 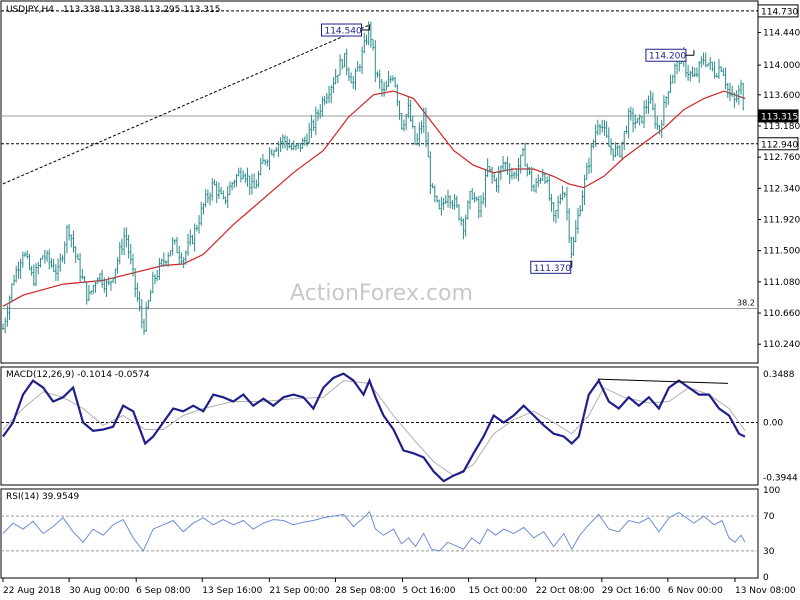 What do you see at coordinates (780, 427) in the screenshot?
I see `macd-axis: 0.3488 0.00 -0.3944` at bounding box center [780, 427].